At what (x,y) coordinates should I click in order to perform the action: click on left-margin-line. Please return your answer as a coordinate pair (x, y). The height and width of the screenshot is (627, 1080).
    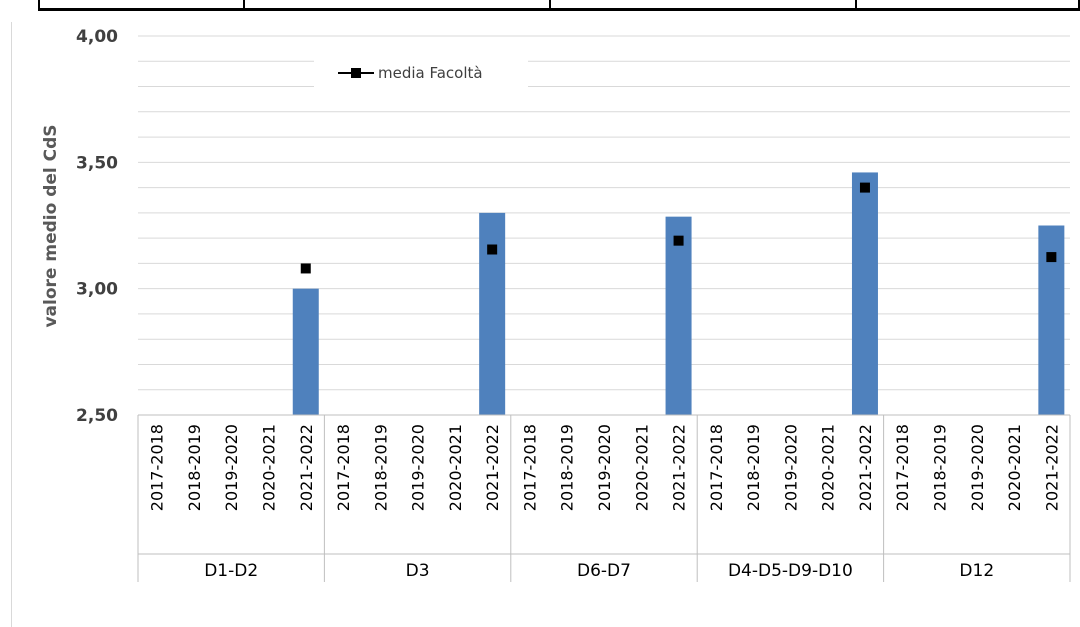
    Looking at the image, I should click on (11, 324).